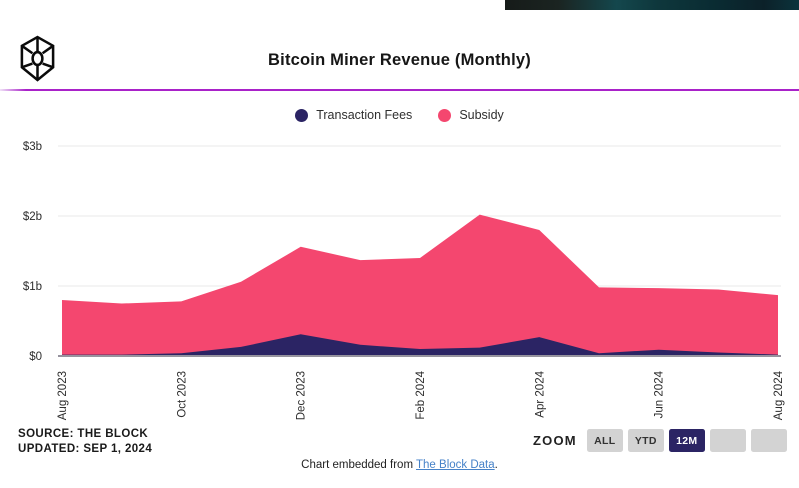  Describe the element at coordinates (63, 395) in the screenshot. I see `x-tick-label: Aug 2023` at that location.